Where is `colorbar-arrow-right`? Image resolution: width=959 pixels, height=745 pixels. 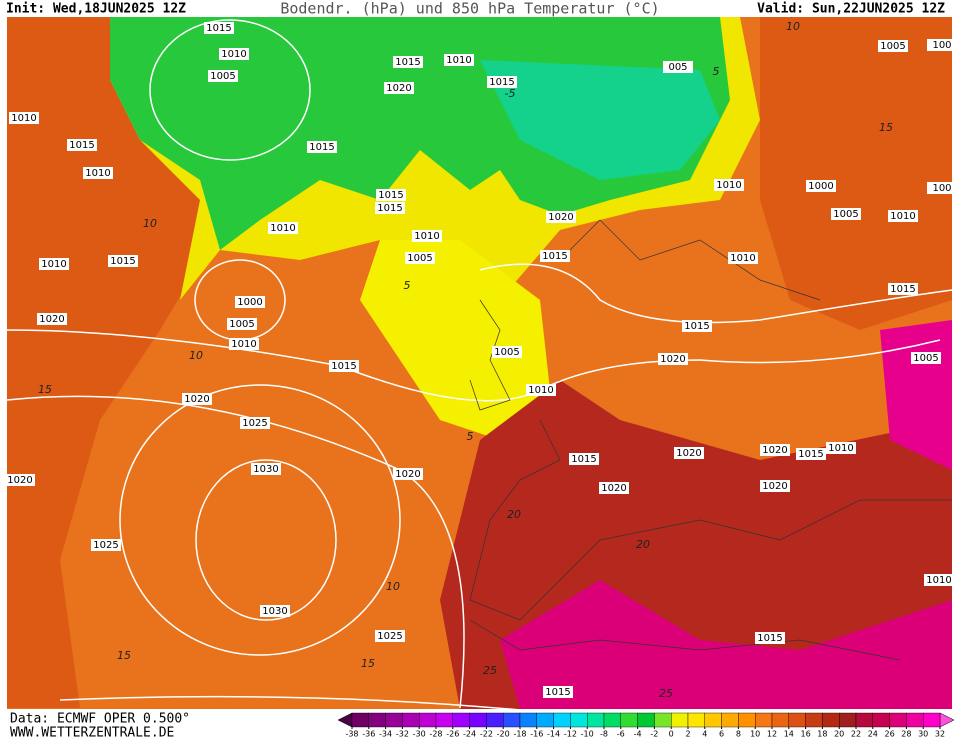 colorbar-arrow-right is located at coordinates (947, 720).